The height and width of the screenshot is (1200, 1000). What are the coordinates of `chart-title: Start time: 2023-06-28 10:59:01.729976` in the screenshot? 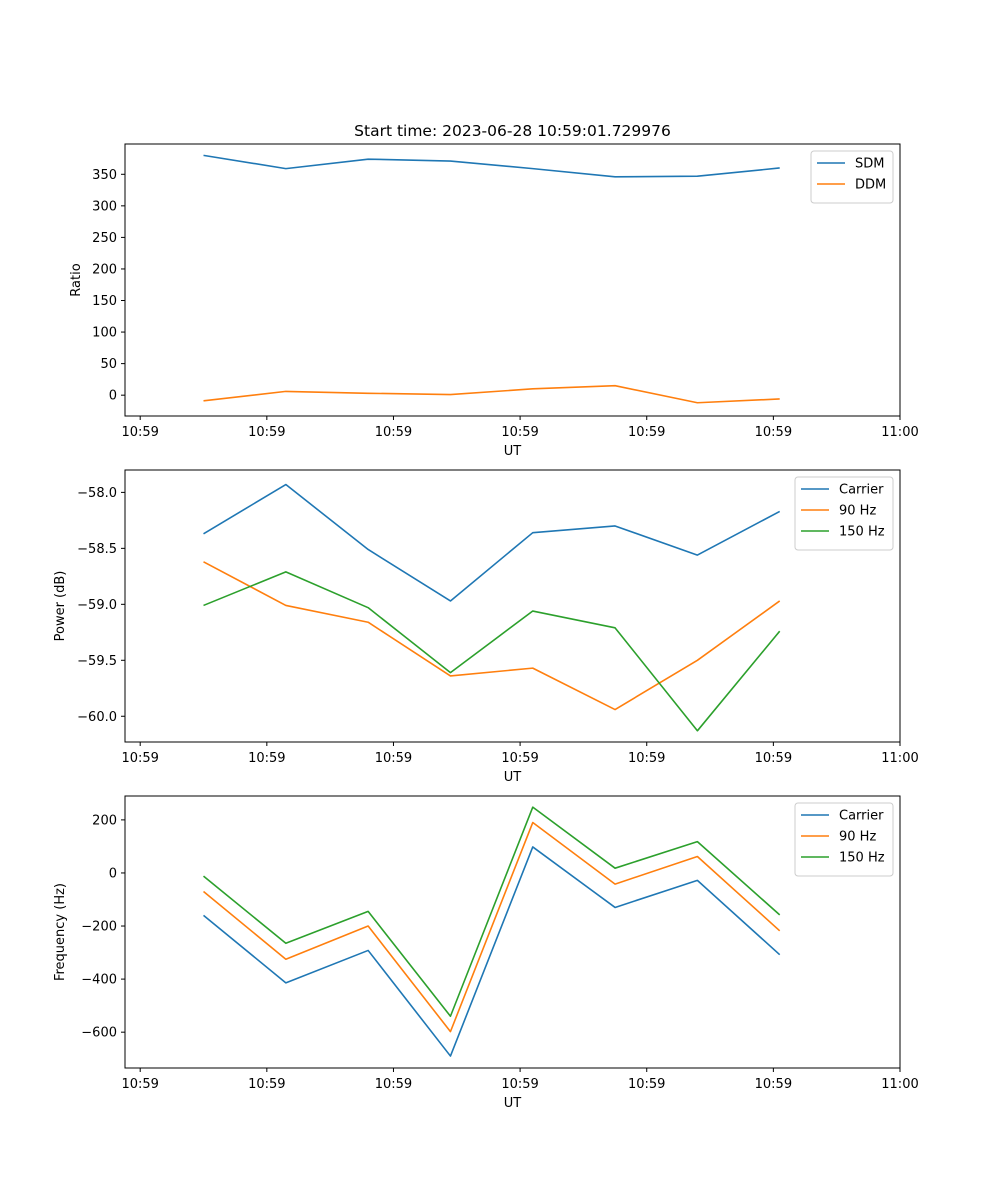 It's located at (512, 131).